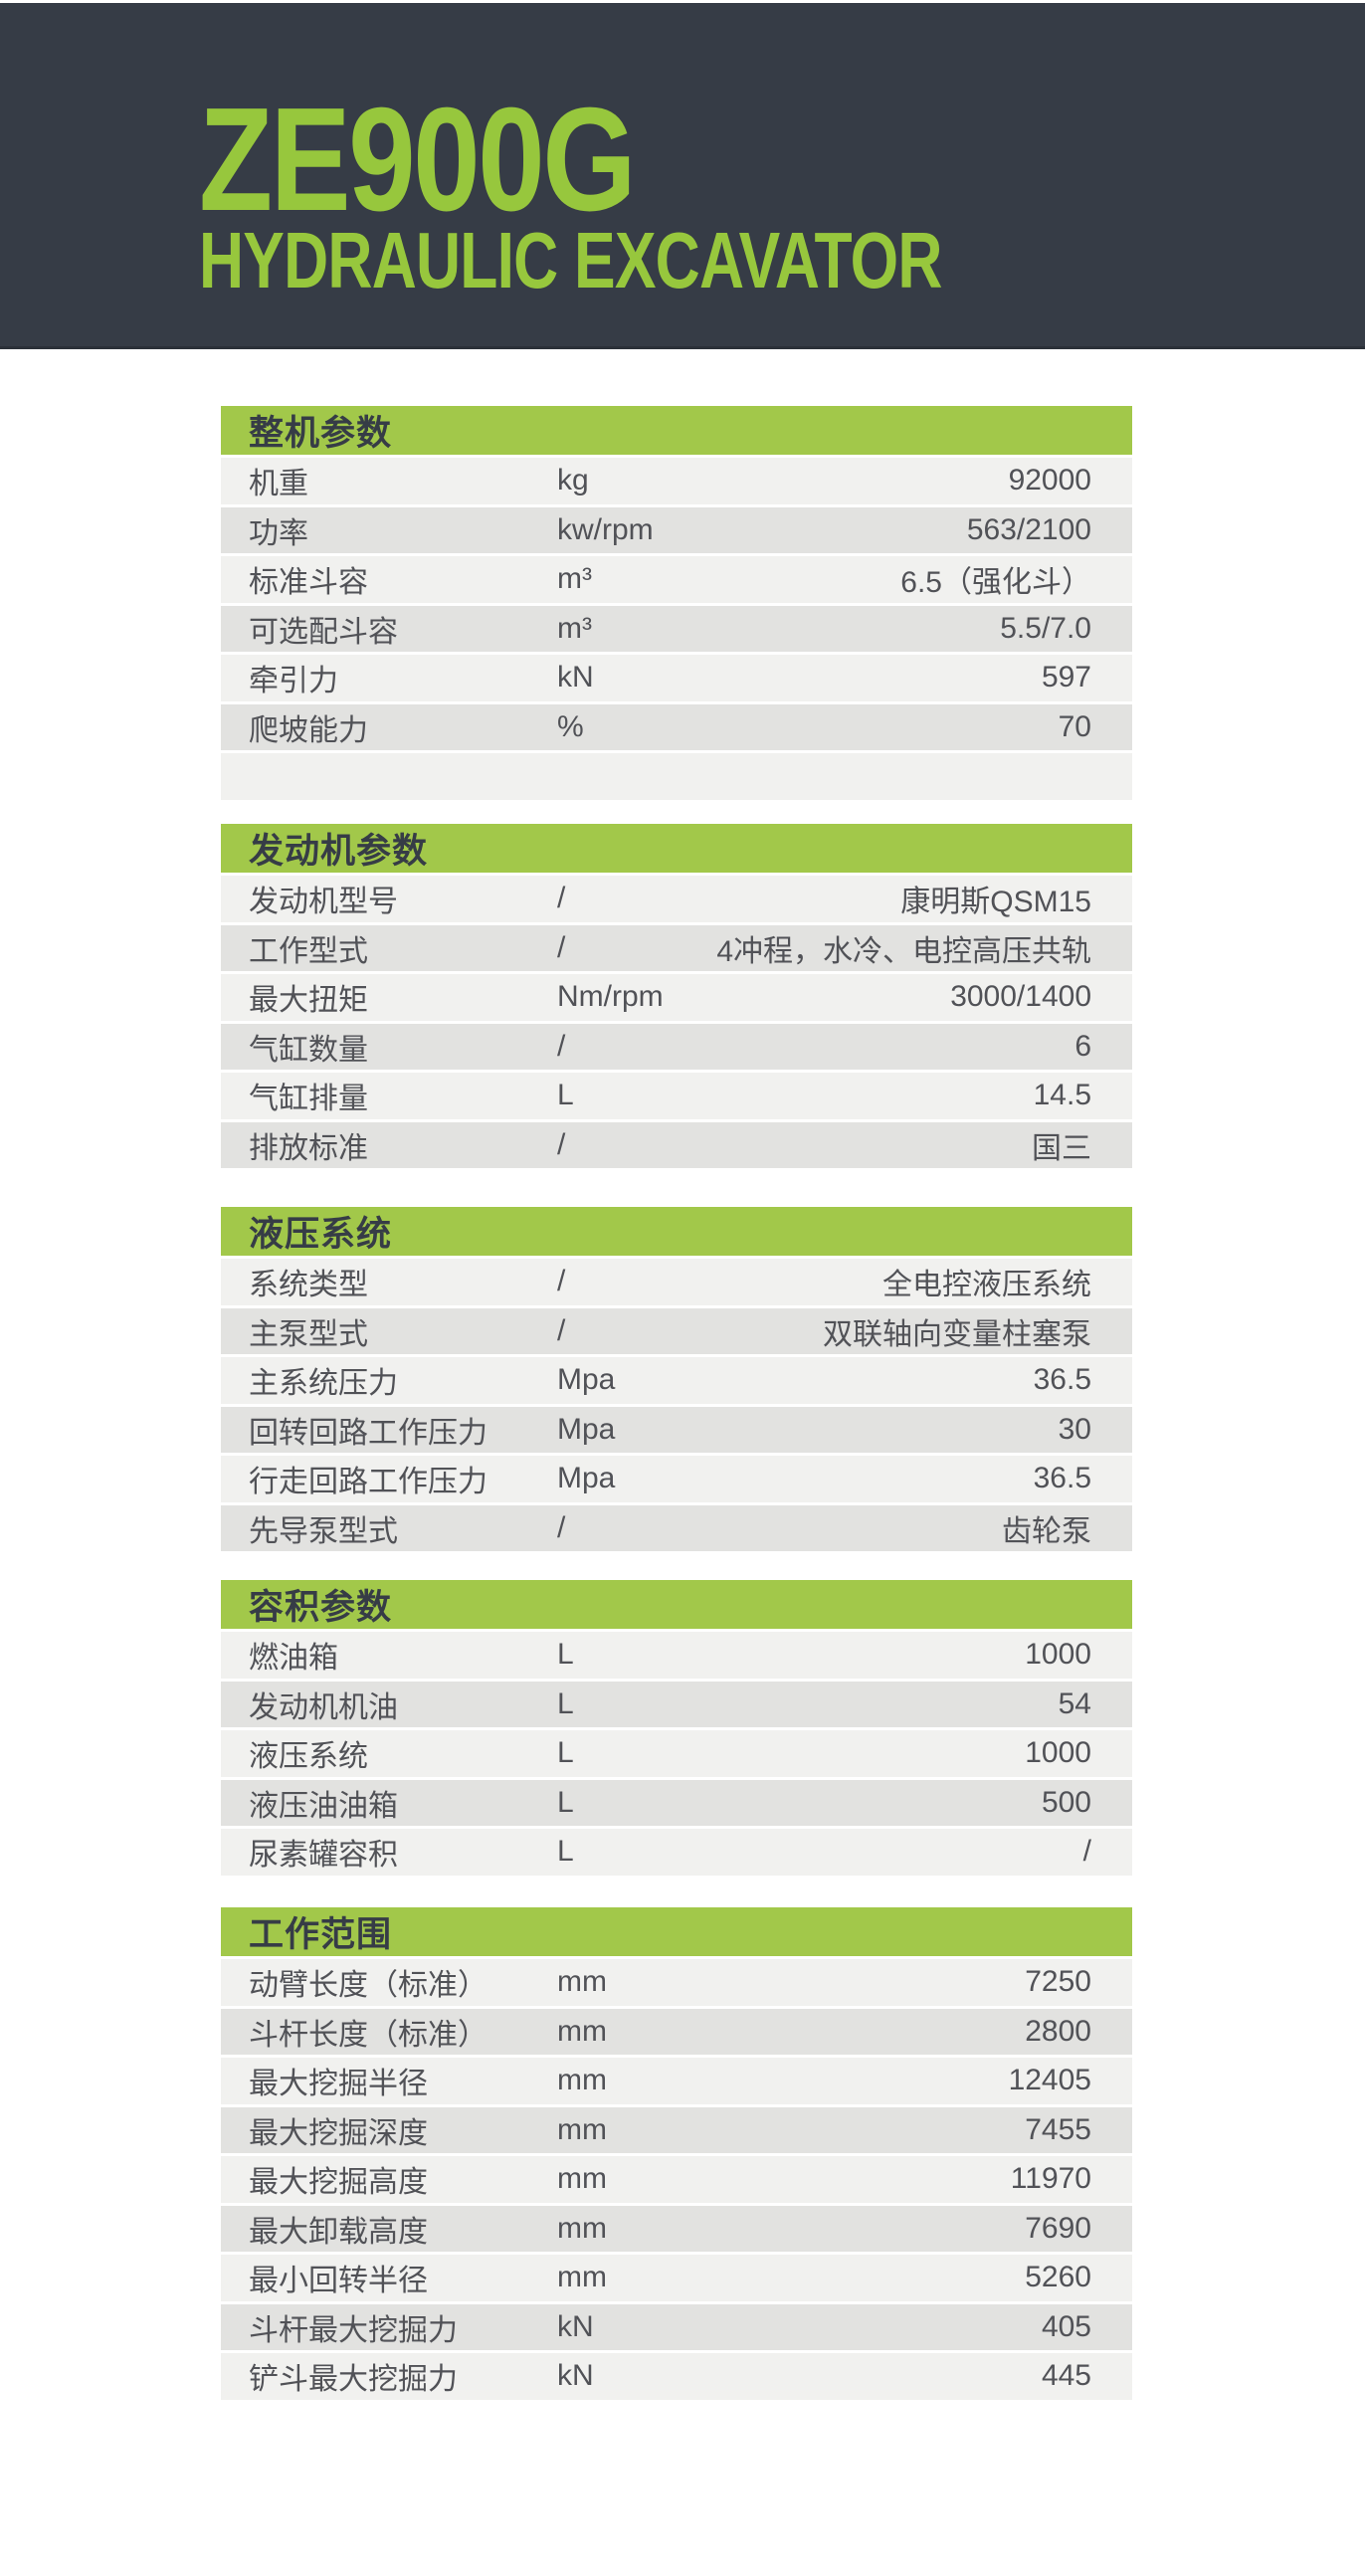 The width and height of the screenshot is (1365, 2576). What do you see at coordinates (308, 1099) in the screenshot?
I see `row-label: 气缸排量` at bounding box center [308, 1099].